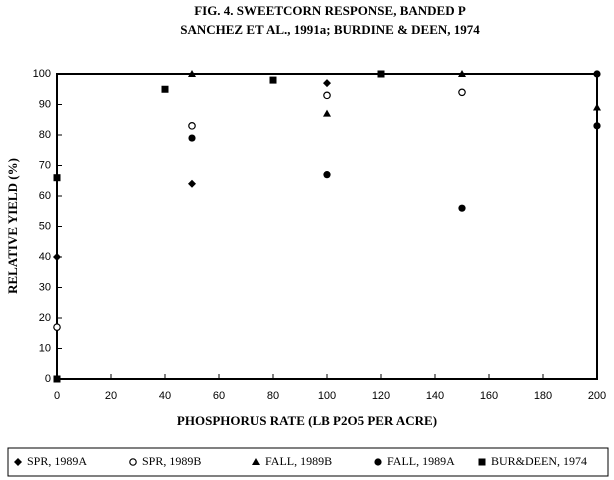 Image resolution: width=614 pixels, height=480 pixels. I want to click on x-axis-label: PHOSPHORUS RATE (LB P2O5 PER ACRE), so click(307, 420).